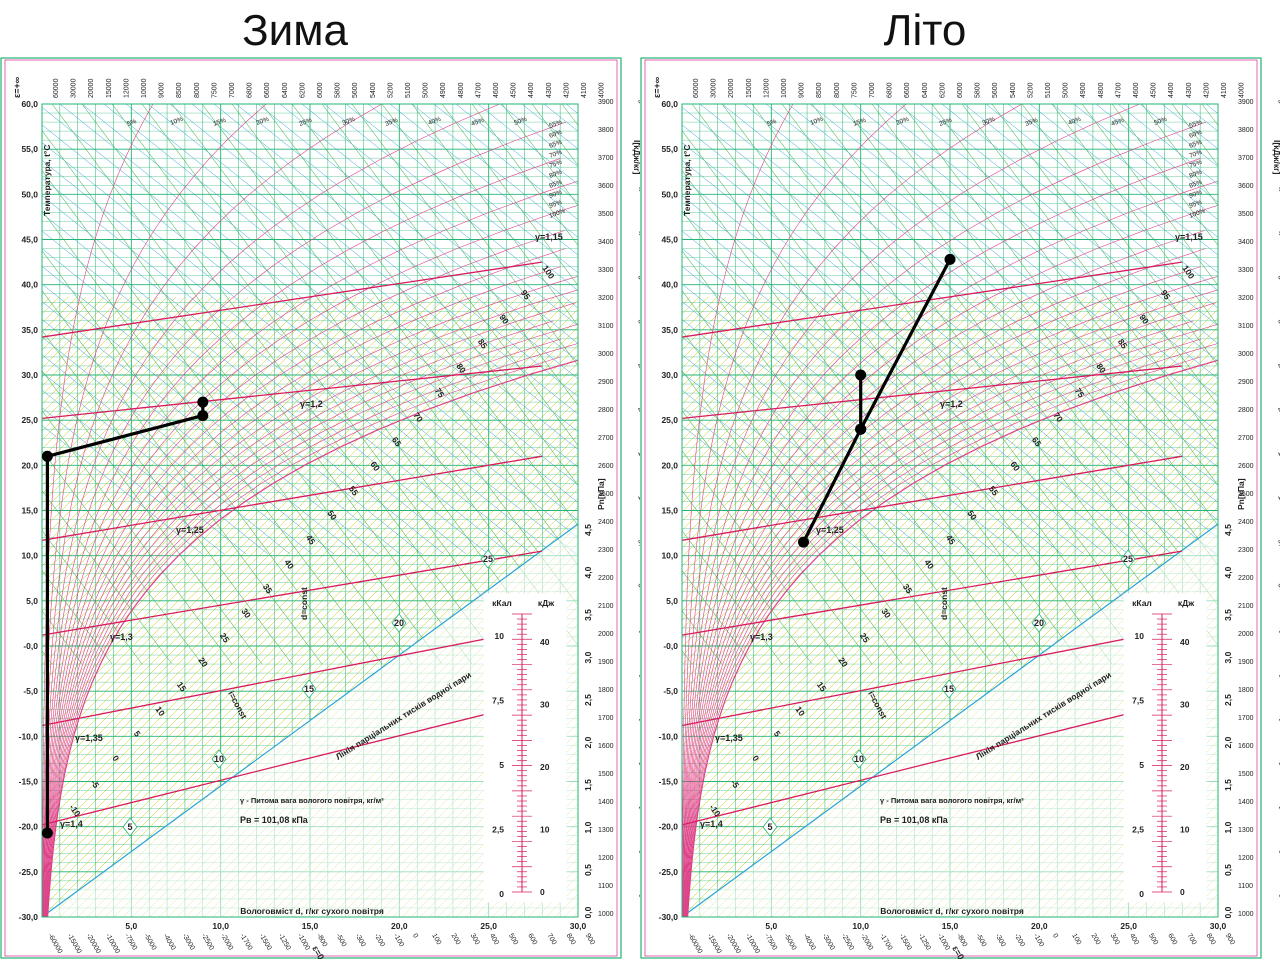 This screenshot has width=1280, height=959. What do you see at coordinates (232, 90) in the screenshot?
I see `epsilon-top-tick: 7000` at bounding box center [232, 90].